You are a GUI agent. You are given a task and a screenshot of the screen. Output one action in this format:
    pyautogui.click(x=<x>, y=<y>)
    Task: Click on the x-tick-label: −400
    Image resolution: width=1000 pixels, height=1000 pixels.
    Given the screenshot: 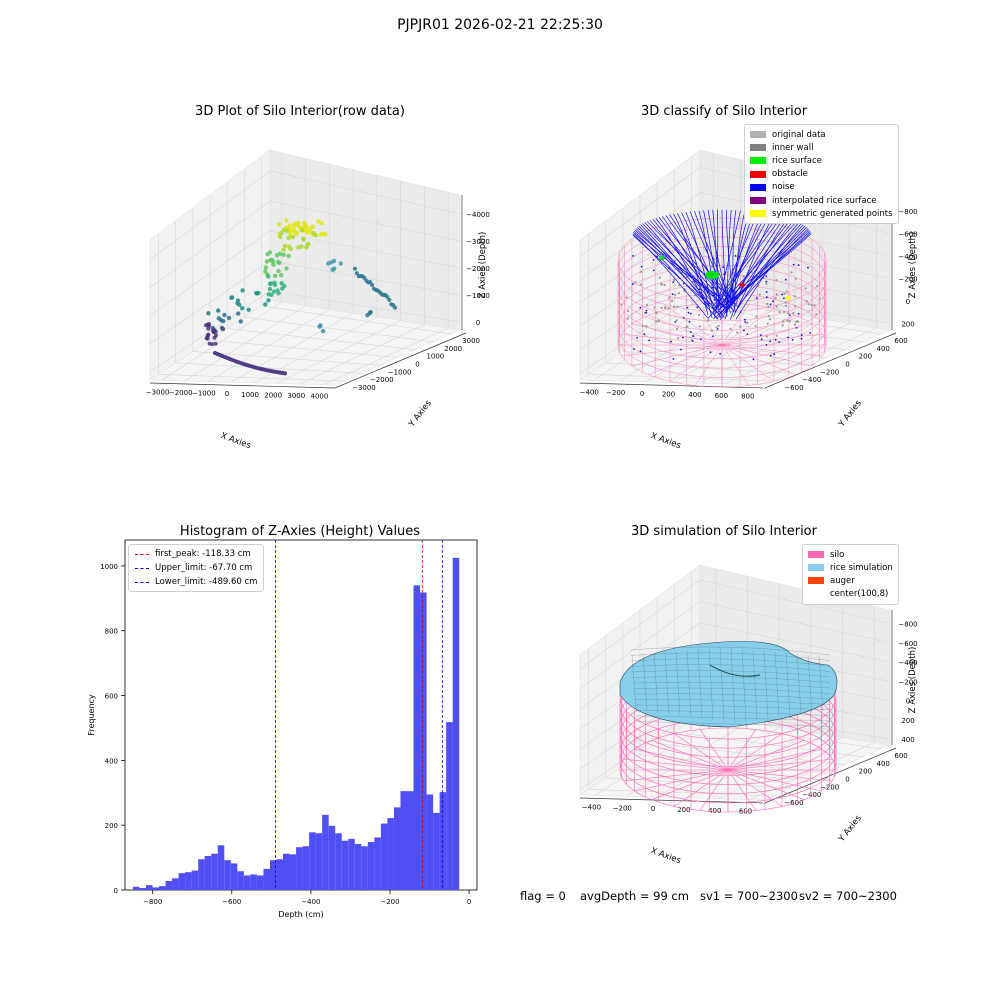 What is the action you would take?
    pyautogui.click(x=589, y=392)
    